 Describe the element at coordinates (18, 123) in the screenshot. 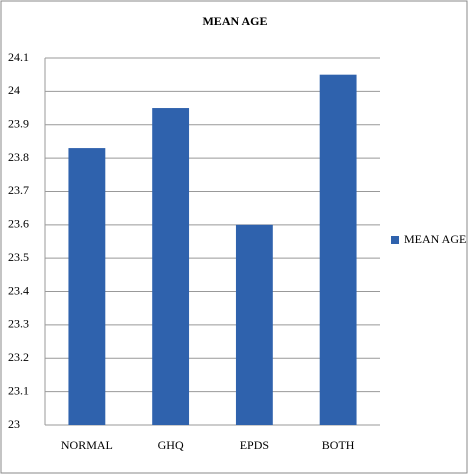

I see `y-tick-label: 23.9` at that location.